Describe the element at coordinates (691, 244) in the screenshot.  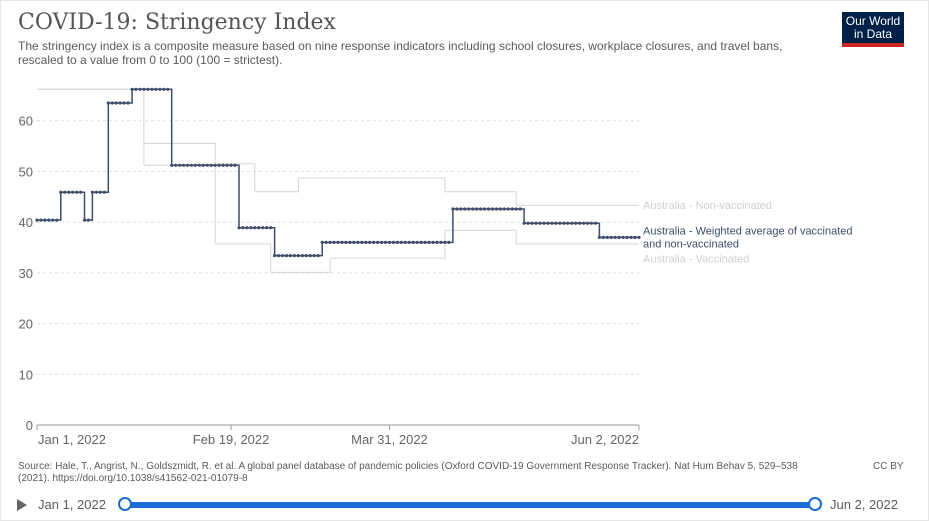
I see `series-label: and non-vaccinated` at that location.